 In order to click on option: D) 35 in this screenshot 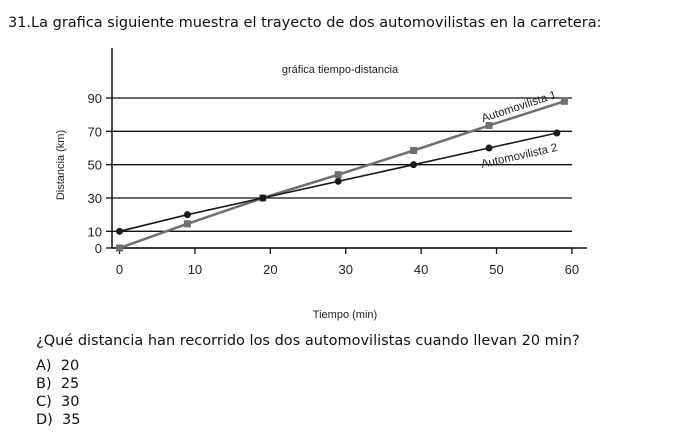, I will do `click(58, 420)`.